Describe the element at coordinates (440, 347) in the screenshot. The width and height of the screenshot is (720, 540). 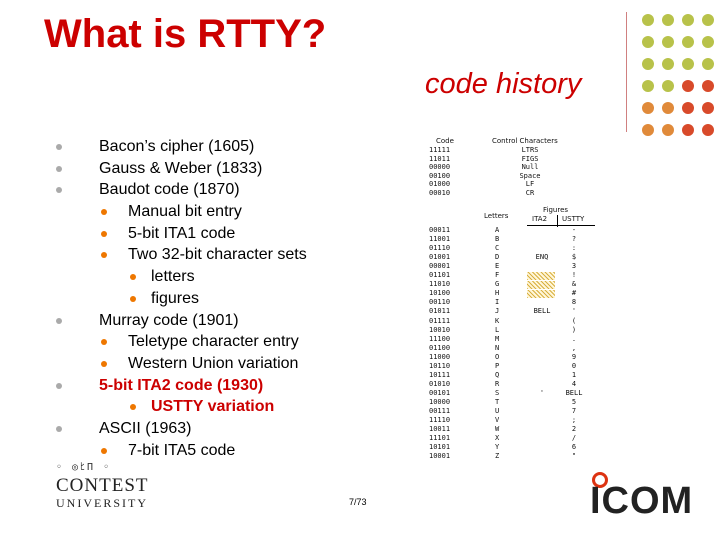
I see `table-code-cell: 01100` at that location.